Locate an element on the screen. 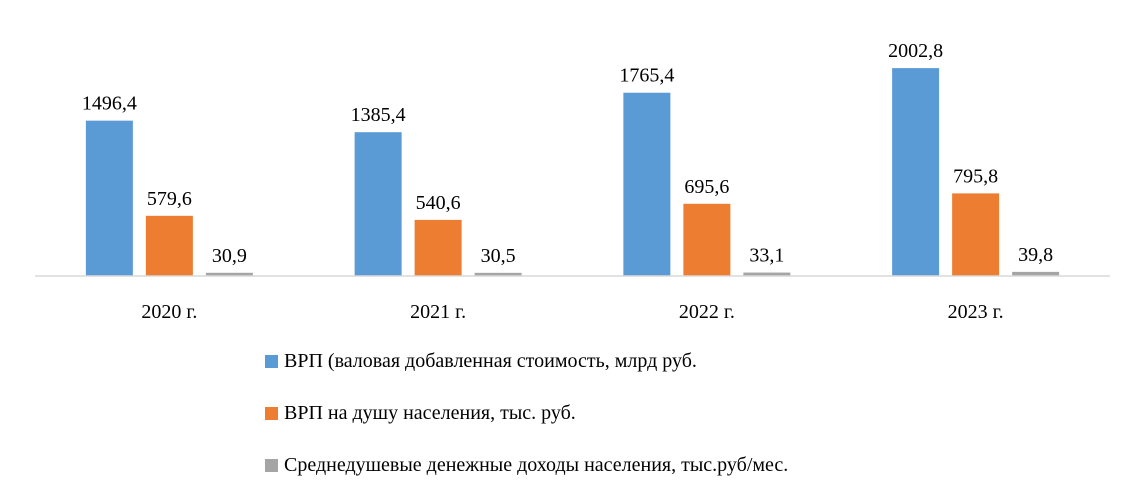 The height and width of the screenshot is (502, 1143). x-tick-label: 2020 г. is located at coordinates (169, 312).